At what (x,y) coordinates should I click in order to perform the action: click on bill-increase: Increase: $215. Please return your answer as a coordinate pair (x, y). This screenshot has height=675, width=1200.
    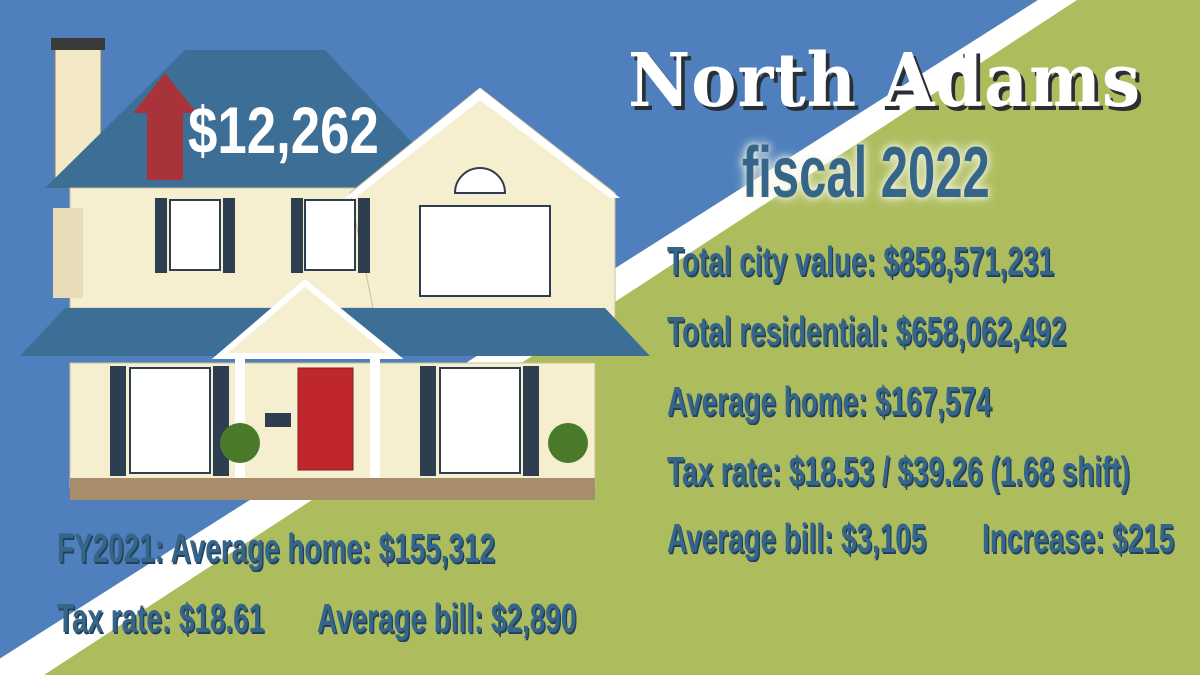
    Looking at the image, I should click on (1078, 538).